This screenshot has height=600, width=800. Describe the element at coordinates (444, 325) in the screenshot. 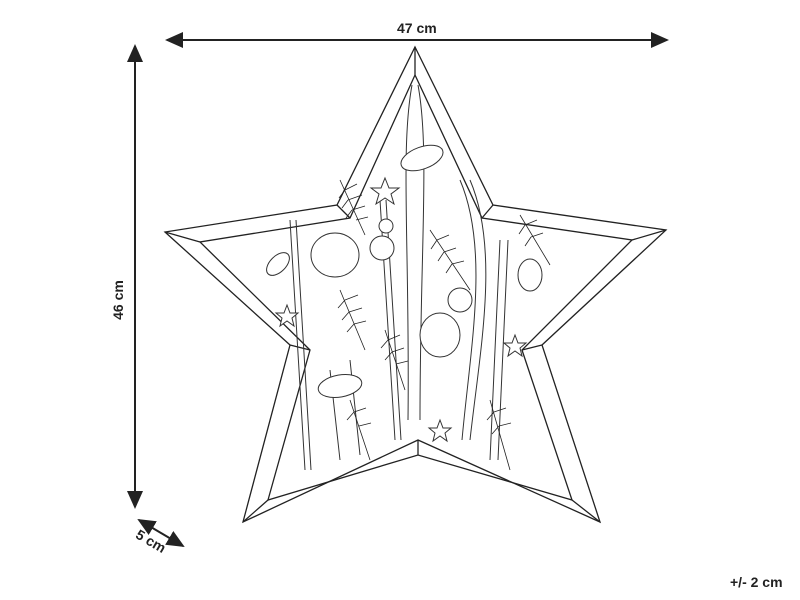

I see `pine-sprigs` at that location.